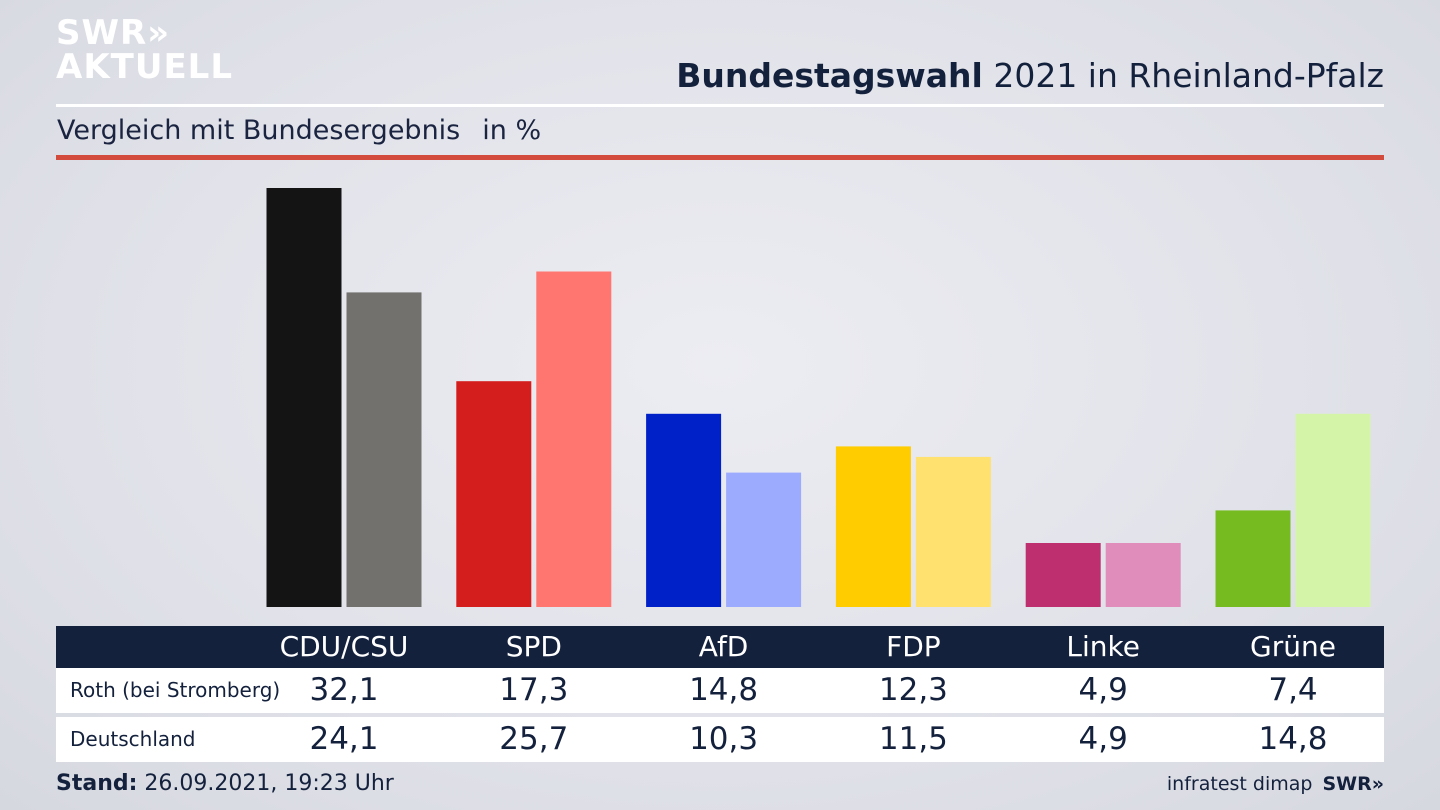 Image resolution: width=1440 pixels, height=810 pixels. What do you see at coordinates (1063, 575) in the screenshot?
I see `bar-roth-linke` at bounding box center [1063, 575].